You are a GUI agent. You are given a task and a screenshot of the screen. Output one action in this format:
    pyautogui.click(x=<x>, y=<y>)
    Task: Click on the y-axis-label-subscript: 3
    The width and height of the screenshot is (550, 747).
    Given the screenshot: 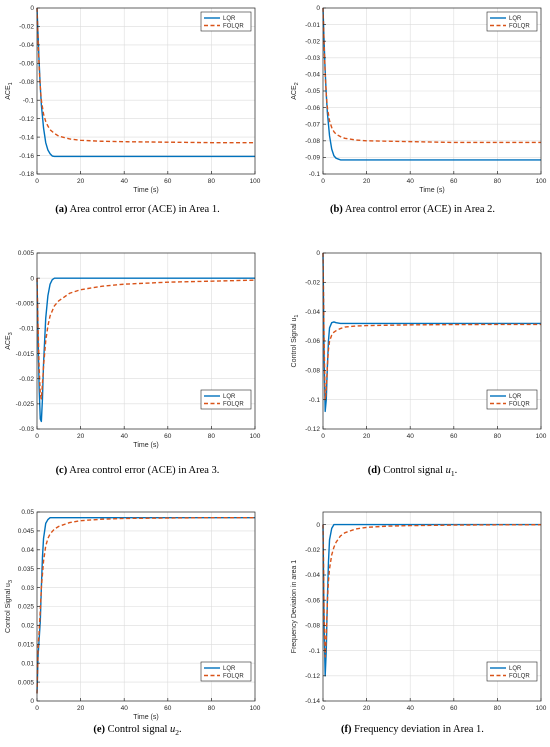 What is the action you would take?
    pyautogui.click(x=11, y=581)
    